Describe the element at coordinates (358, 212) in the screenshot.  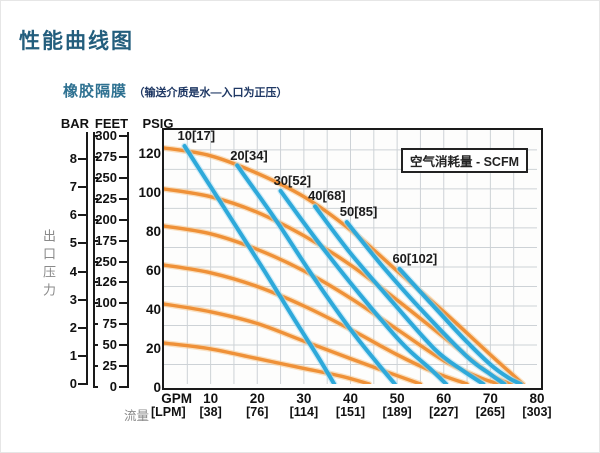
I see `air-curve-50-85-label: 50[85]` at that location.